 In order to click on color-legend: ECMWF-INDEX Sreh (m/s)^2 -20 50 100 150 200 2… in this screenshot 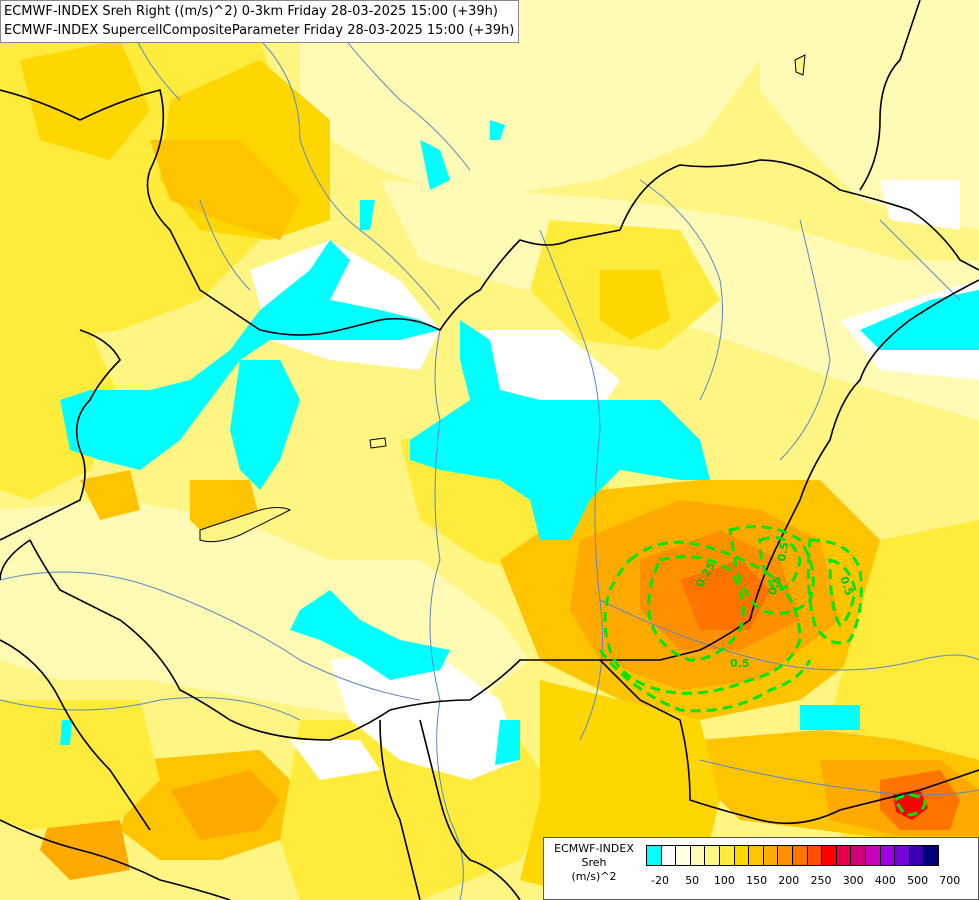, I will do `click(761, 868)`.